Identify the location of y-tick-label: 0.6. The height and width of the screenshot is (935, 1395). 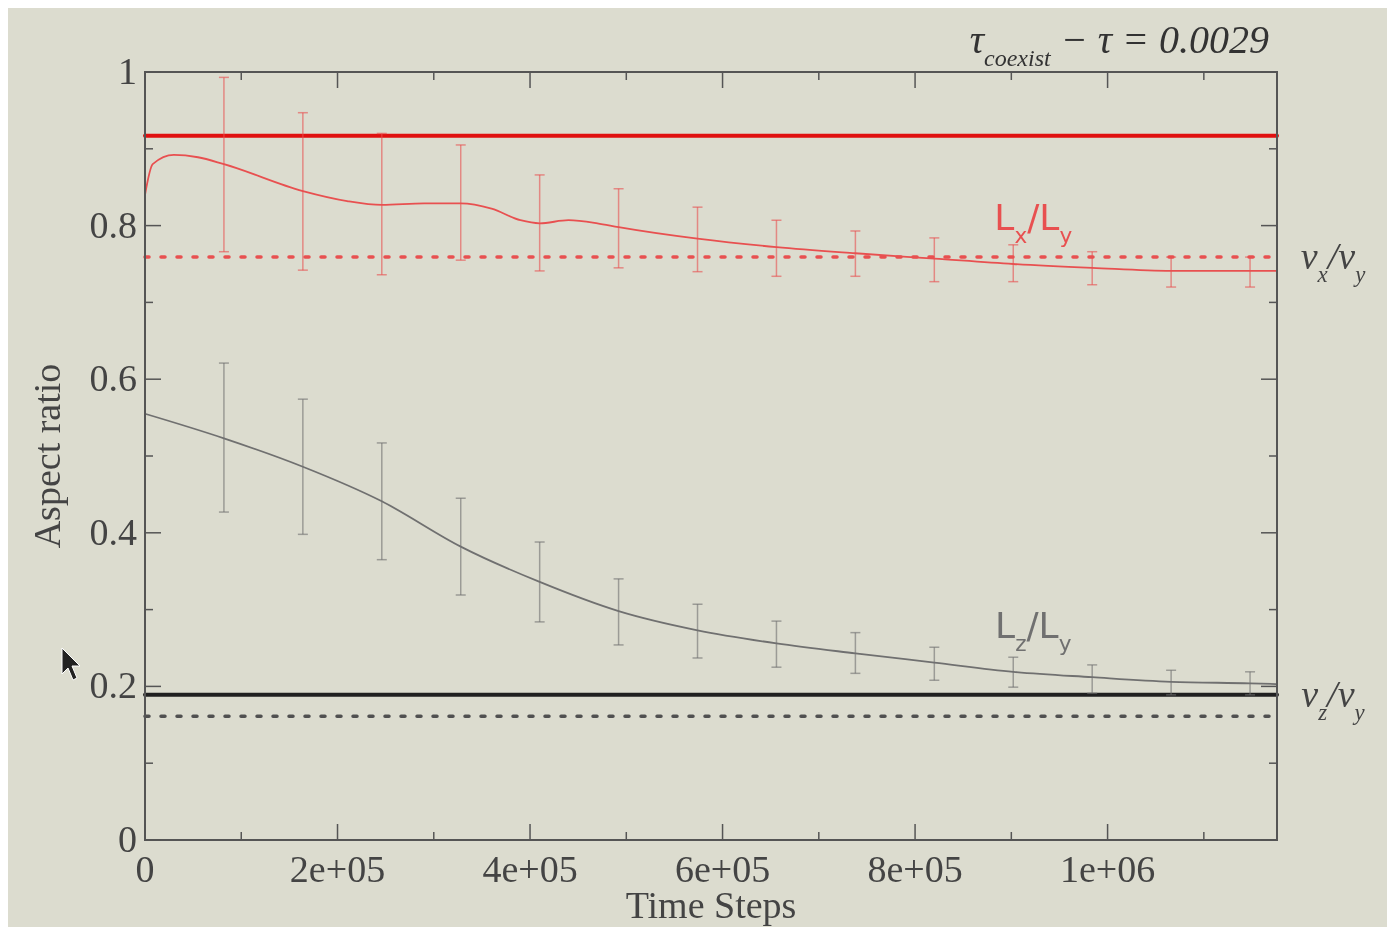
(113, 378).